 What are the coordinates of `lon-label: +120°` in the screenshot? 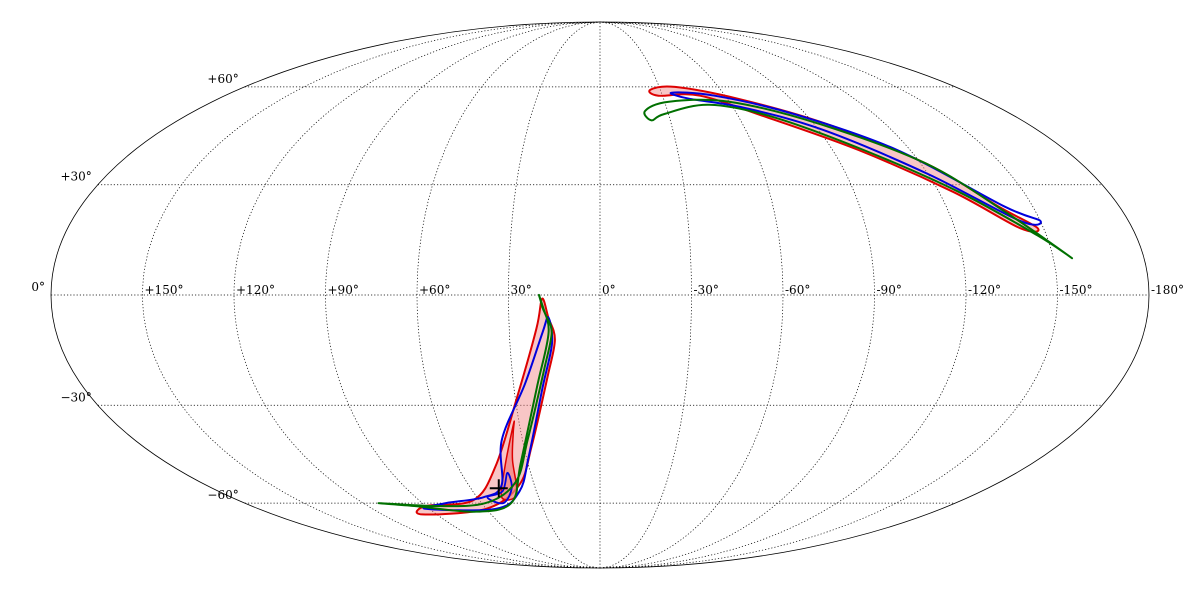 It's located at (255, 290).